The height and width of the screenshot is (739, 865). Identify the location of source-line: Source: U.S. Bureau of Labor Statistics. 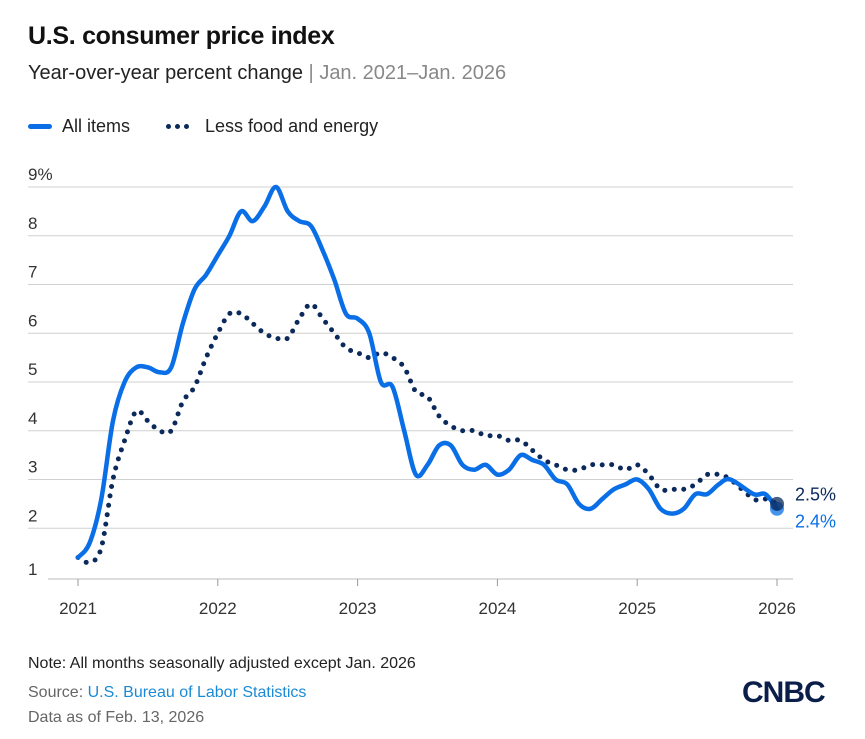
(167, 693).